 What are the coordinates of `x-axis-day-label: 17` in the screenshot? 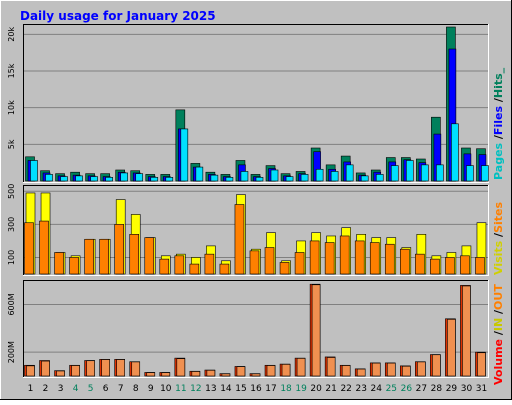 It's located at (270, 389).